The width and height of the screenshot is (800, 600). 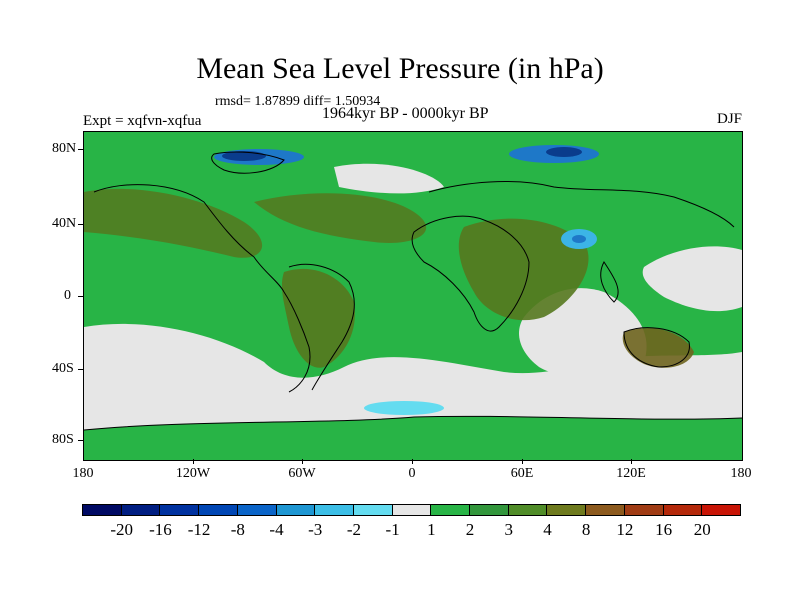 What do you see at coordinates (702, 529) in the screenshot?
I see `colorbar-label: 20` at bounding box center [702, 529].